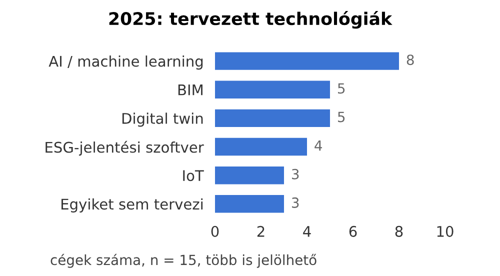 The image size is (500, 276). What do you see at coordinates (353, 231) in the screenshot?
I see `x-tick-label: 6` at bounding box center [353, 231].